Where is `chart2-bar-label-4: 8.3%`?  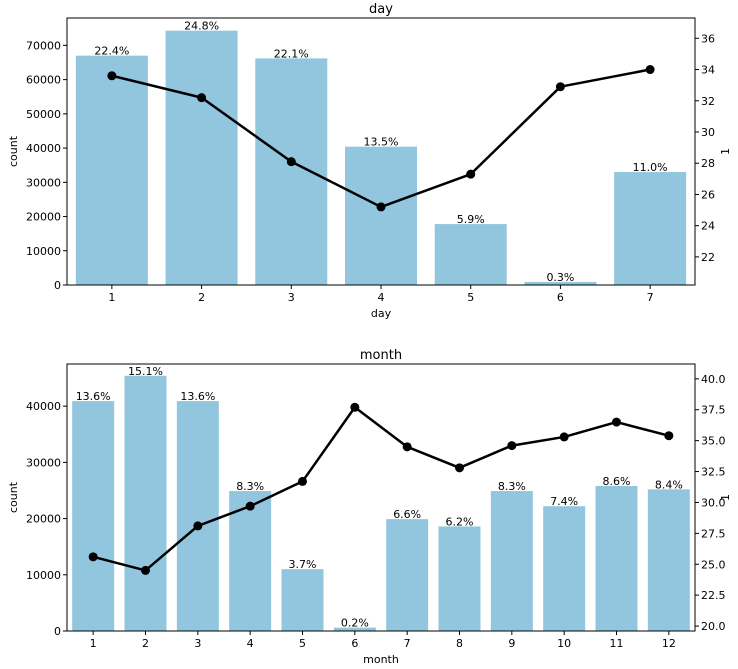 chart2-bar-label-4: 8.3% is located at coordinates (250, 486).